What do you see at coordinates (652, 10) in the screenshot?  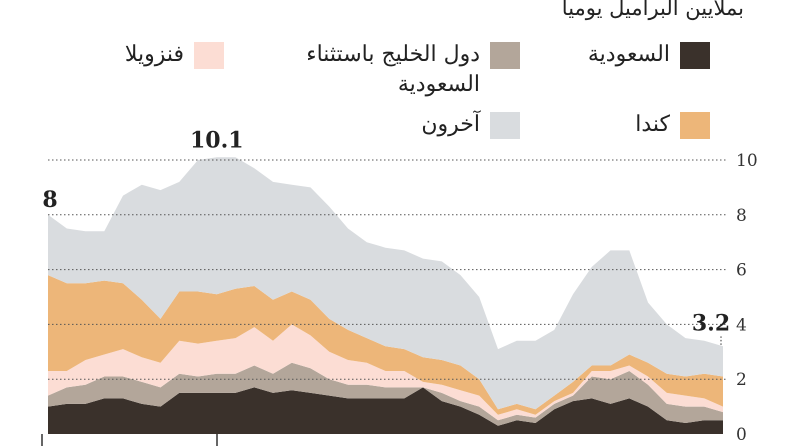 I see `chart-subtitle: بملايين البراميل يوميا` at bounding box center [652, 10].